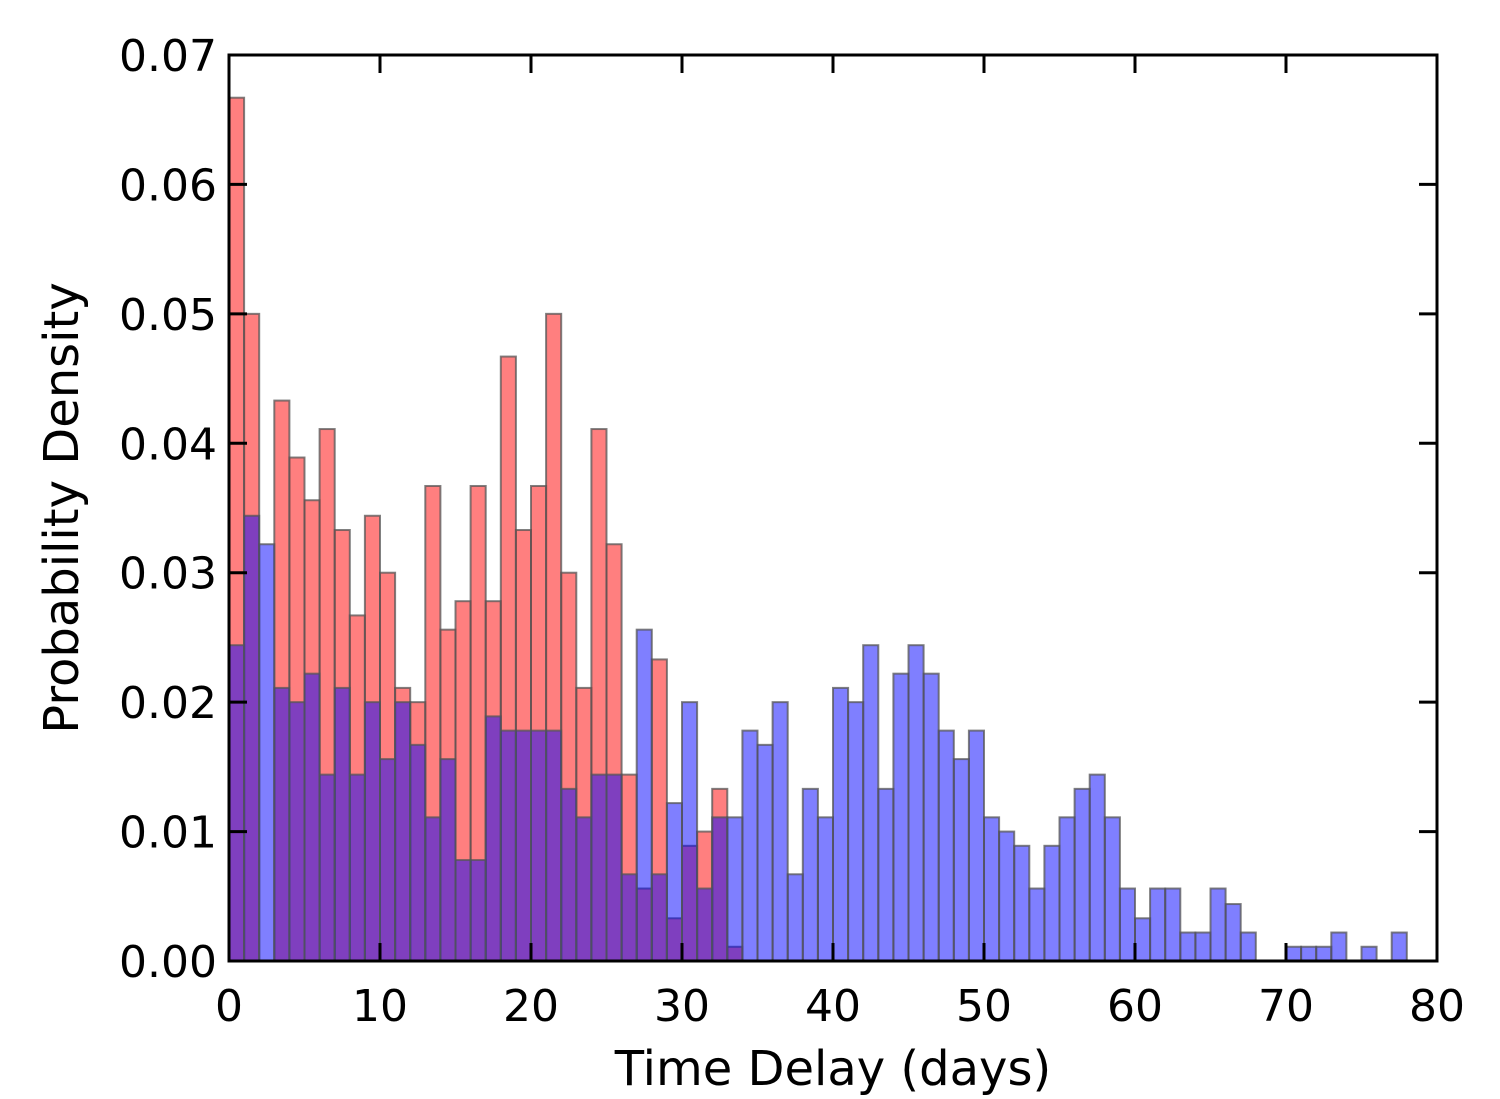 This screenshot has height=1099, width=1500. I want to click on x-tick-label-3: 30, so click(682, 1006).